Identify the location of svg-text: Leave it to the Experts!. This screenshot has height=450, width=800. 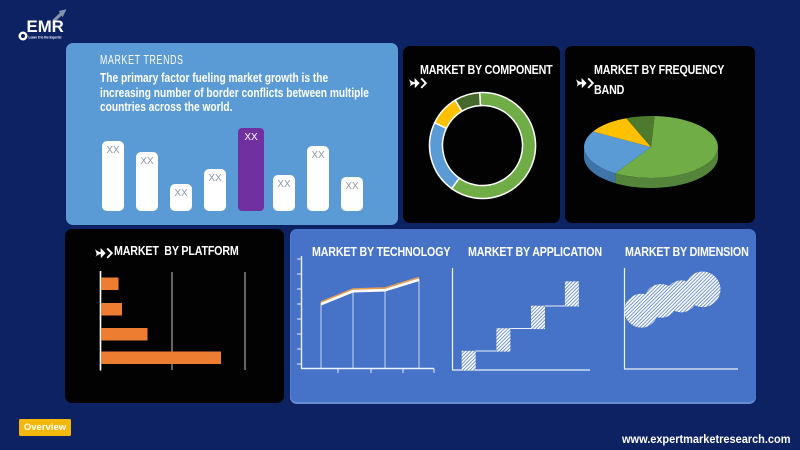
(45, 36).